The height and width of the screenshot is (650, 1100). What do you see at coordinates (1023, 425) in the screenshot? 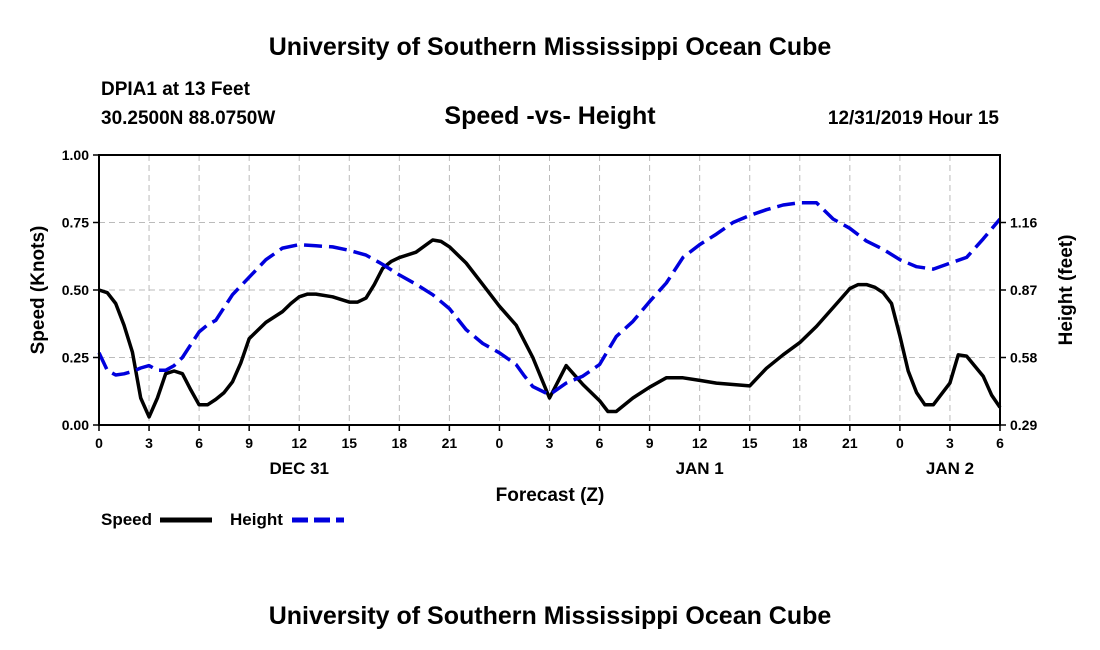
I see `right-tick-label: 0.29` at bounding box center [1023, 425].